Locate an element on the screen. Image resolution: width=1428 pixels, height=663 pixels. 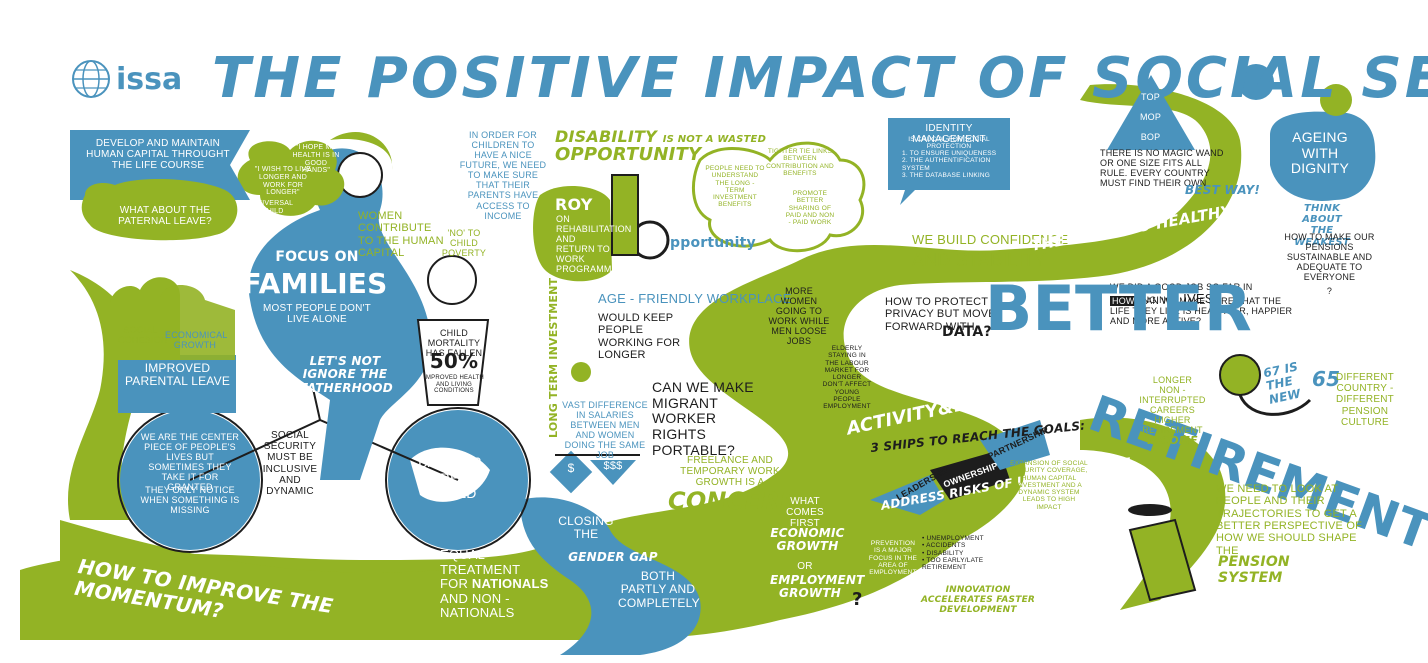
lightbulb is located at coordinates (581, 372).